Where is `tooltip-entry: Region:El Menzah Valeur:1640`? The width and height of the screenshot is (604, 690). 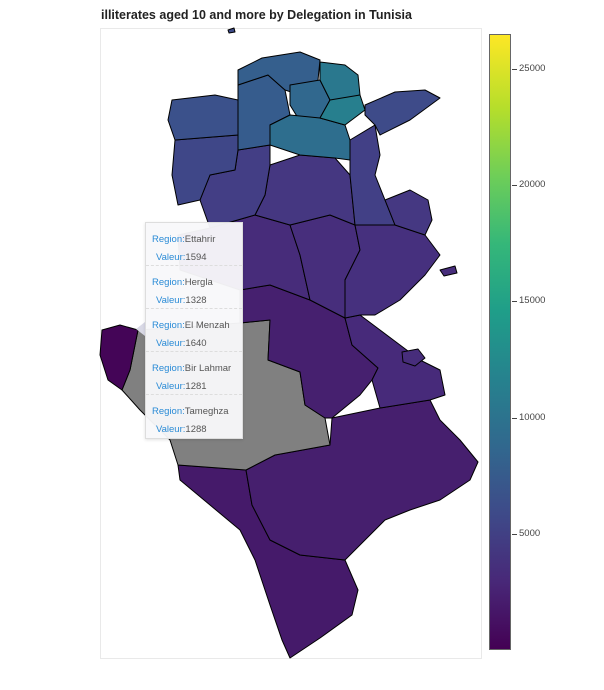 tooltip-entry: Region:El Menzah Valeur:1640 is located at coordinates (194, 330).